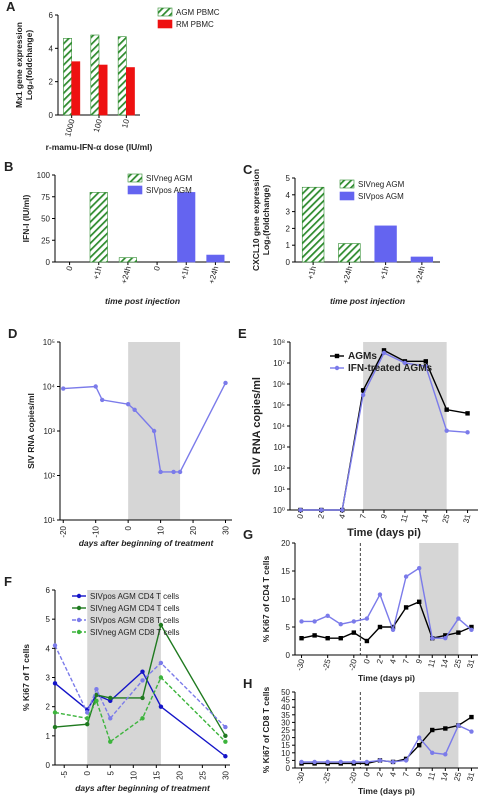  What do you see at coordinates (393, 774) in the screenshot?
I see `x-tick-label: 4` at bounding box center [393, 774].